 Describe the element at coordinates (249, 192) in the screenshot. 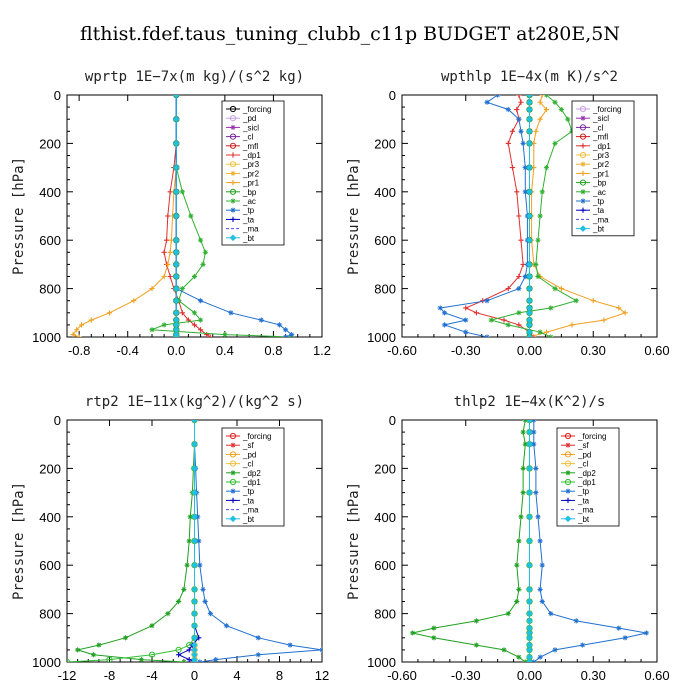

I see `legend-label: _bp` at that location.